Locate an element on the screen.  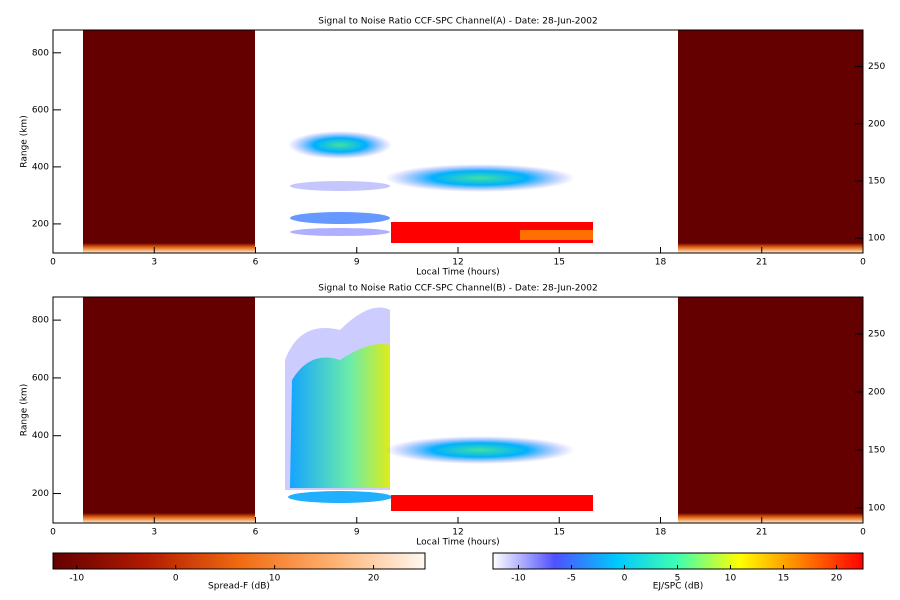
colorbar-tick-label: 15 is located at coordinates (783, 579).